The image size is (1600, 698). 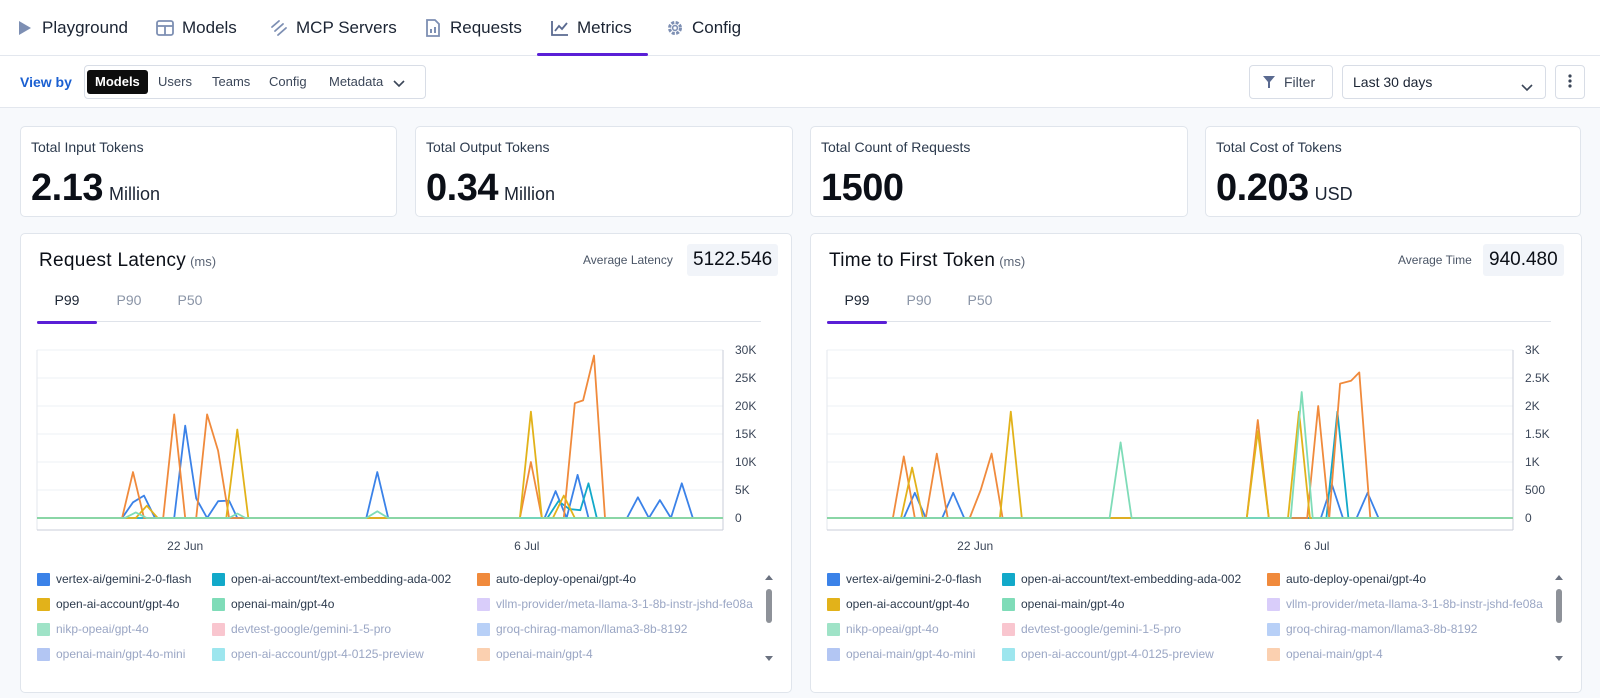 I want to click on y-tick-label: 20K, so click(x=745, y=406).